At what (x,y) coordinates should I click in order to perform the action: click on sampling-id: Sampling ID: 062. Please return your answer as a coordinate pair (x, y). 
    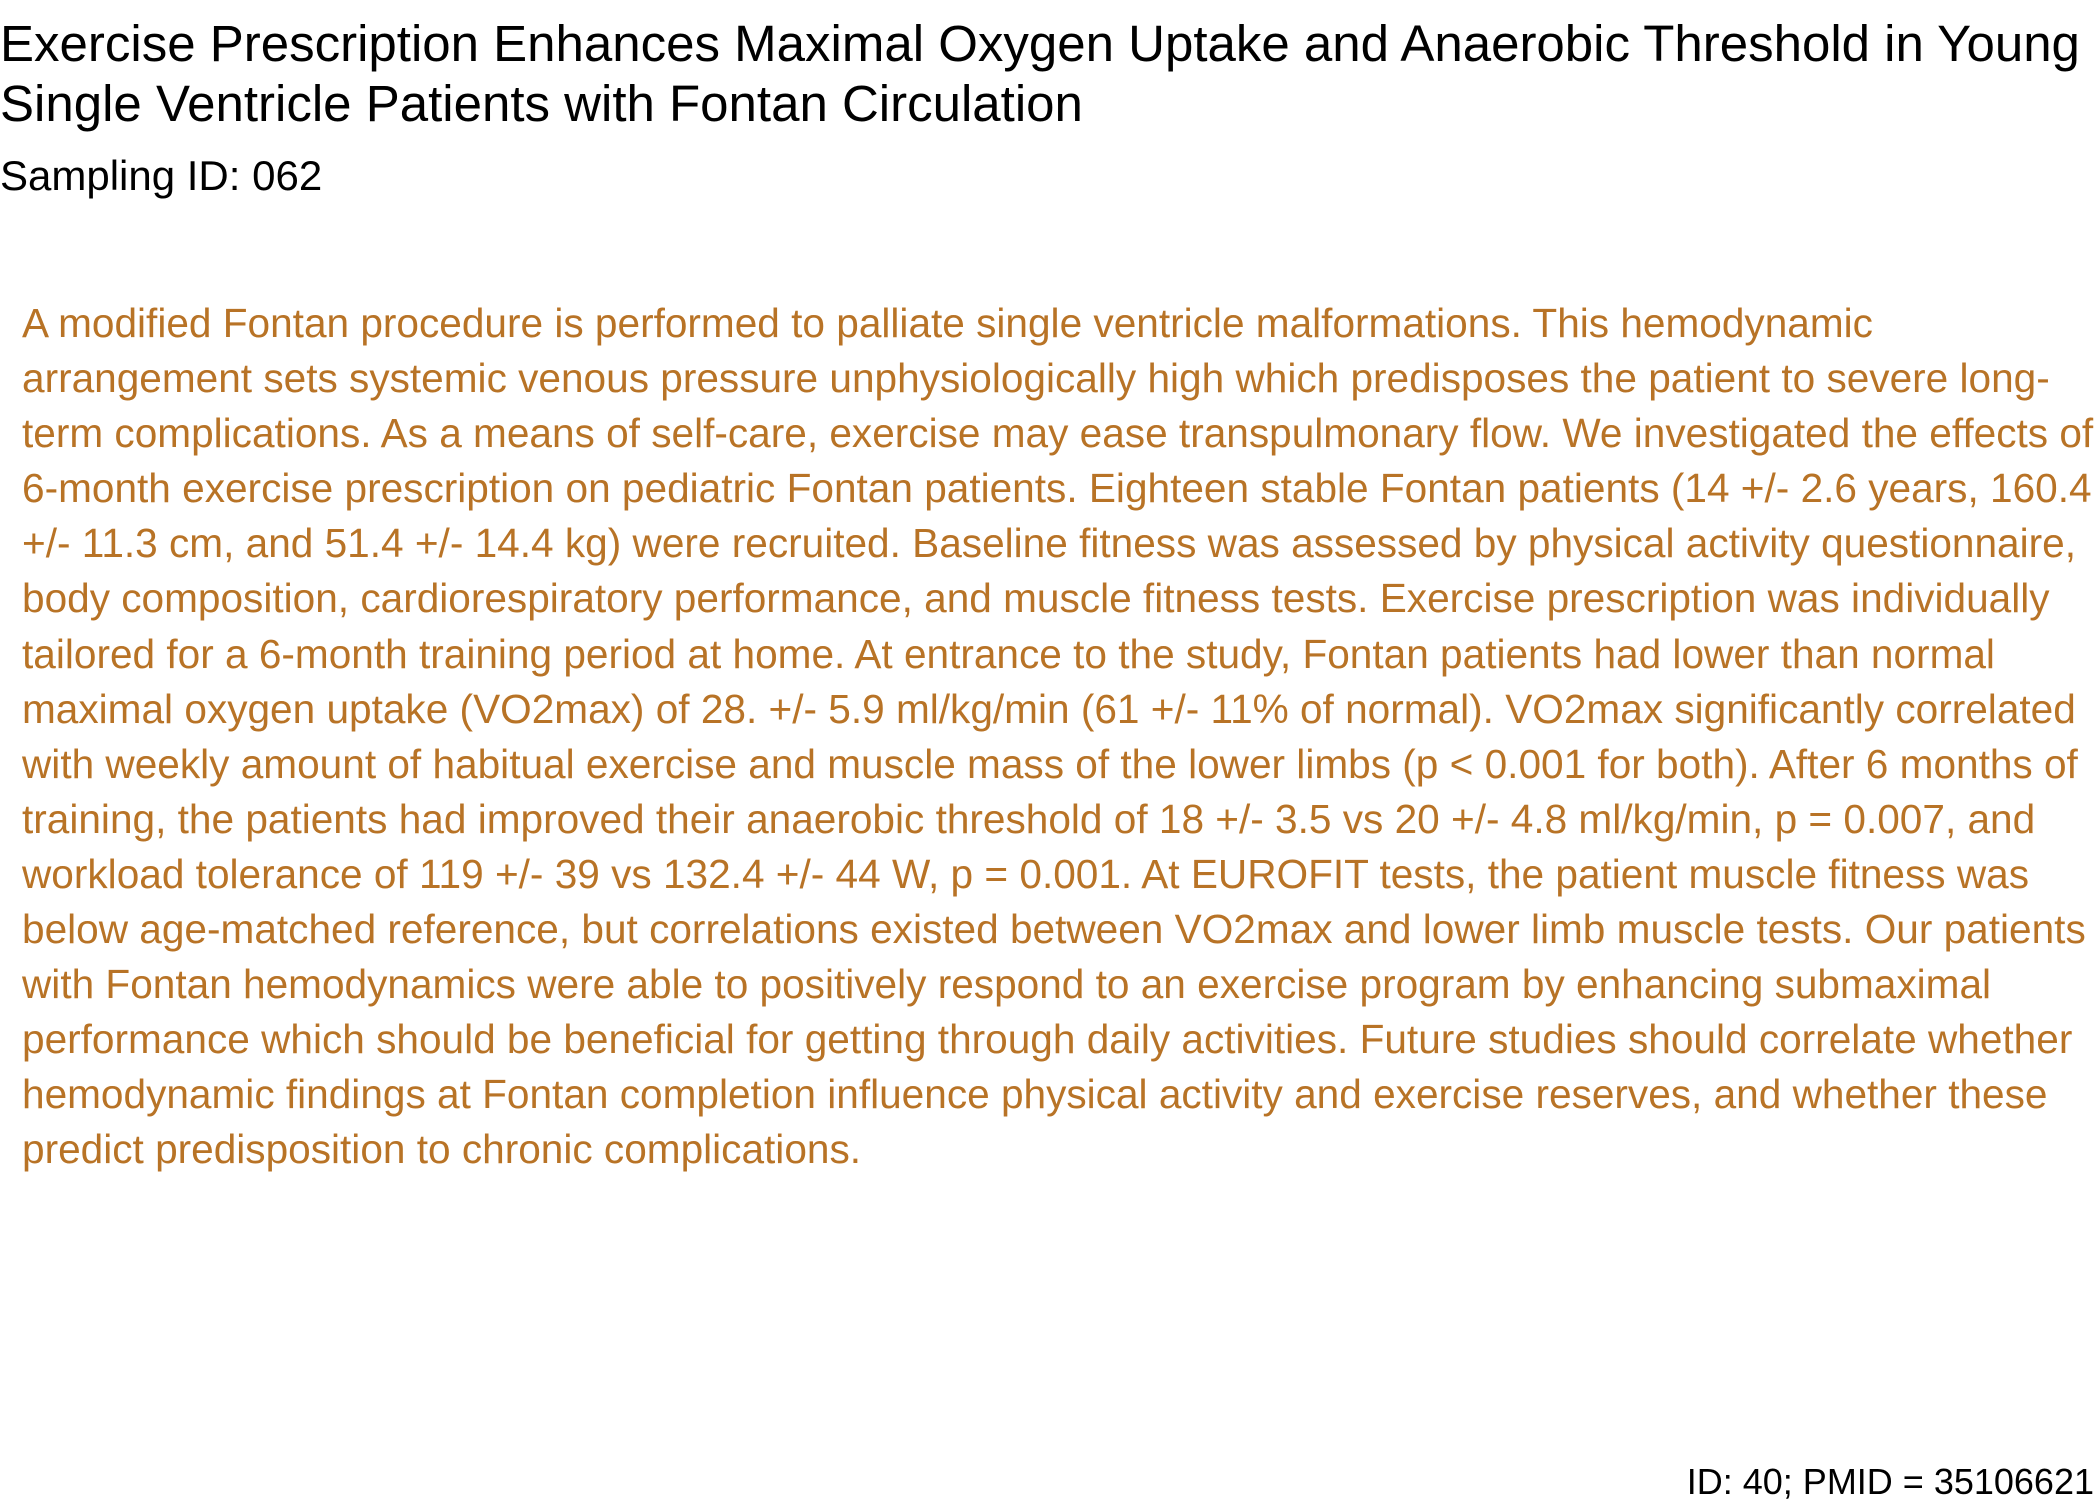
    Looking at the image, I should click on (161, 175).